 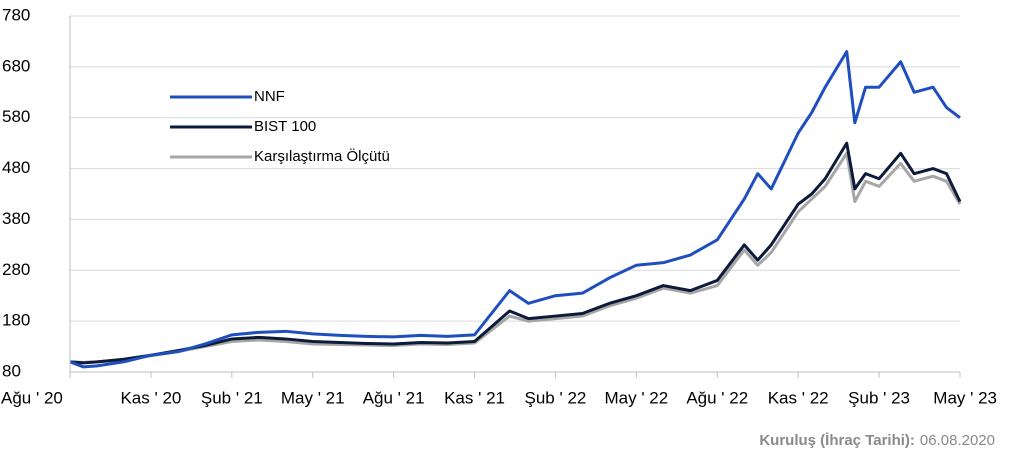 I want to click on x-tick-label: Ağu ' 21, so click(x=394, y=397).